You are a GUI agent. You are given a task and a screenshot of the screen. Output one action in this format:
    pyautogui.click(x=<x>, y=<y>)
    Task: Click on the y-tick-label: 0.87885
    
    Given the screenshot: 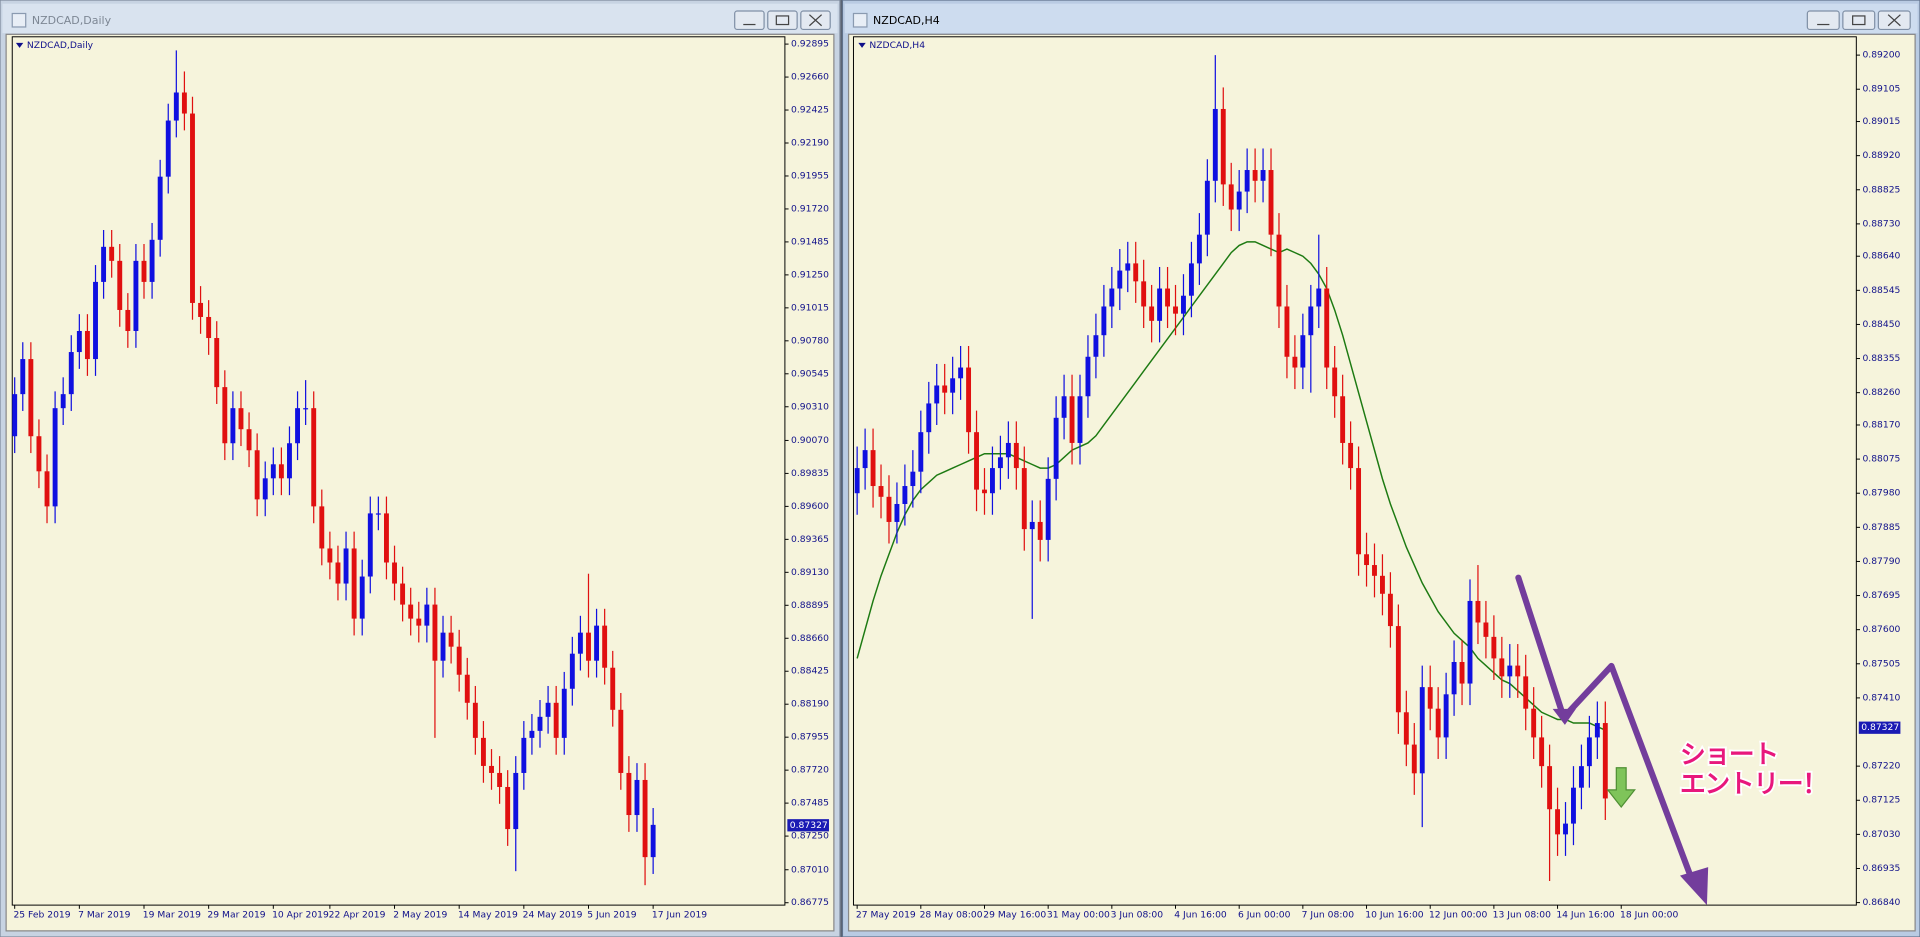 What is the action you would take?
    pyautogui.click(x=1881, y=527)
    